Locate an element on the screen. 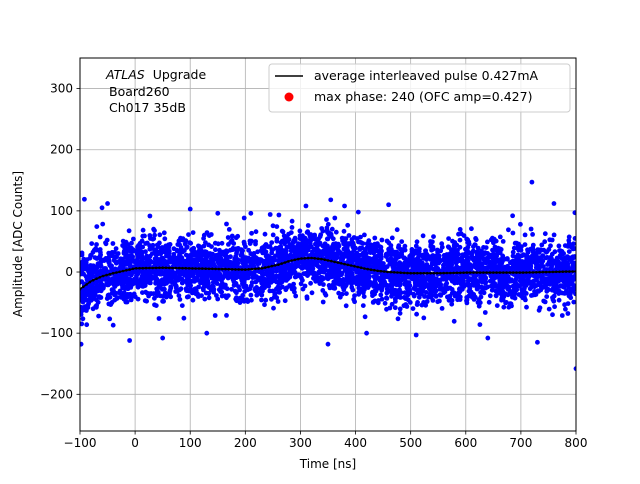  sample-point-outlier is located at coordinates (554, 203).